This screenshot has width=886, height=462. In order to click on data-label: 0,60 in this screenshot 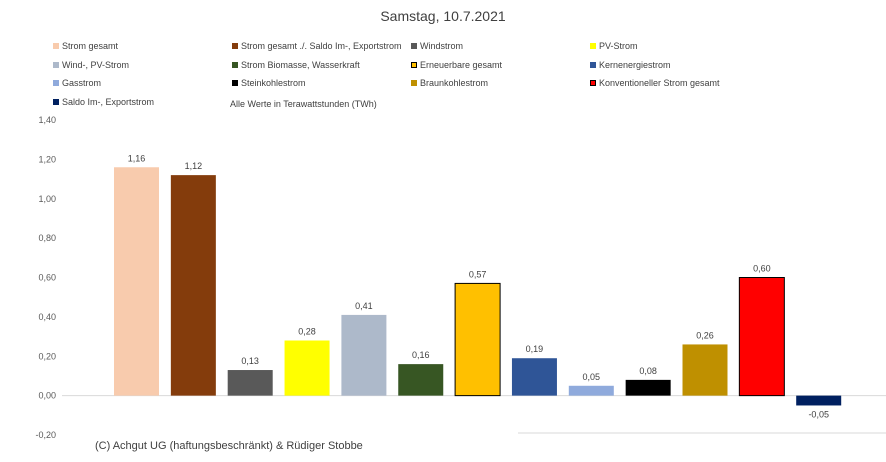, I will do `click(762, 269)`.